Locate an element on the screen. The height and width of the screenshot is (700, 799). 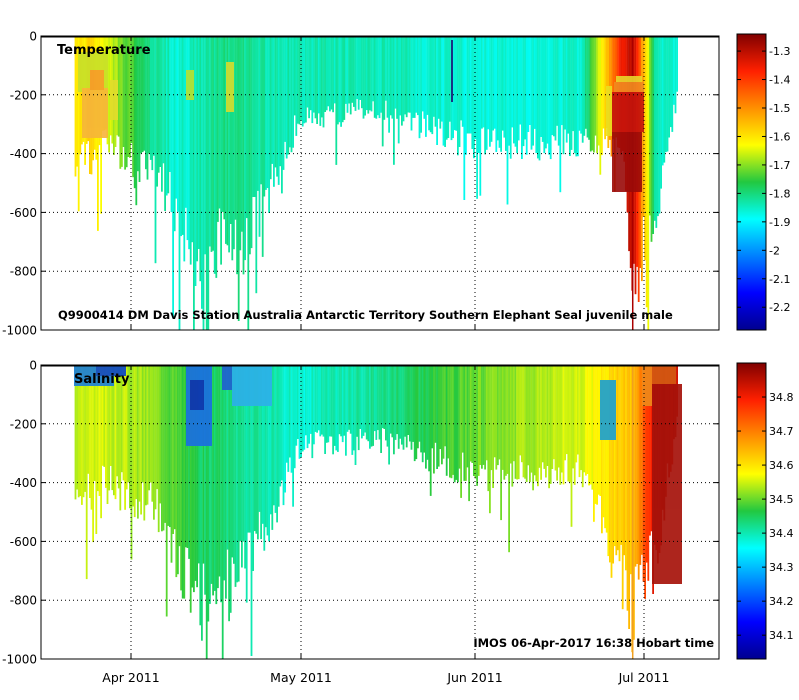
y-tick-label: 0 is located at coordinates (33, 366).